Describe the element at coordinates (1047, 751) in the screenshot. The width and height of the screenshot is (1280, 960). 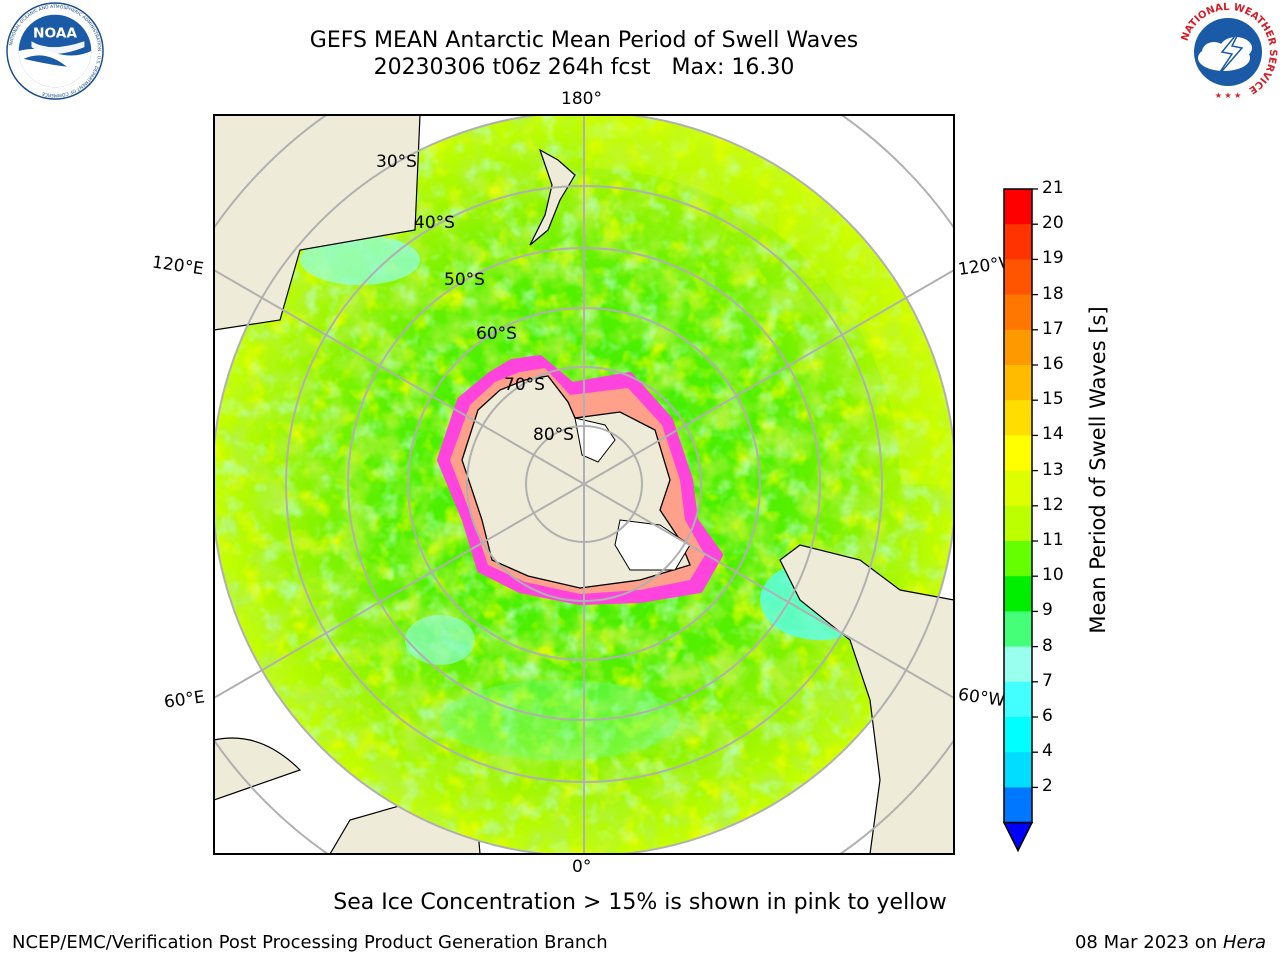
I see `colorbar-tick-label: 4` at that location.